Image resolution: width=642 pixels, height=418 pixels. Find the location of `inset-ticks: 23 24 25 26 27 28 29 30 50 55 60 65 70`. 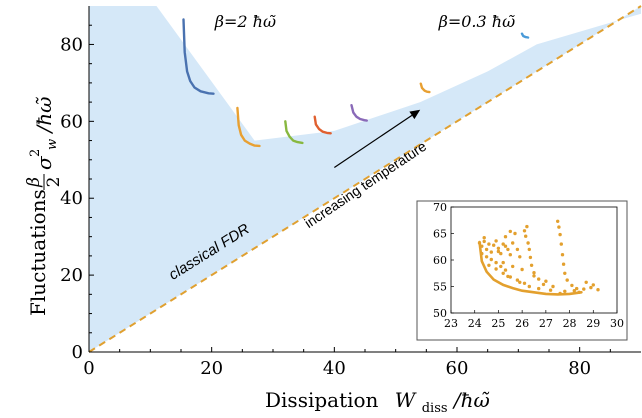

inset-ticks: 23 24 25 26 27 28 29 30 50 55 60 65 70 is located at coordinates (528, 265).